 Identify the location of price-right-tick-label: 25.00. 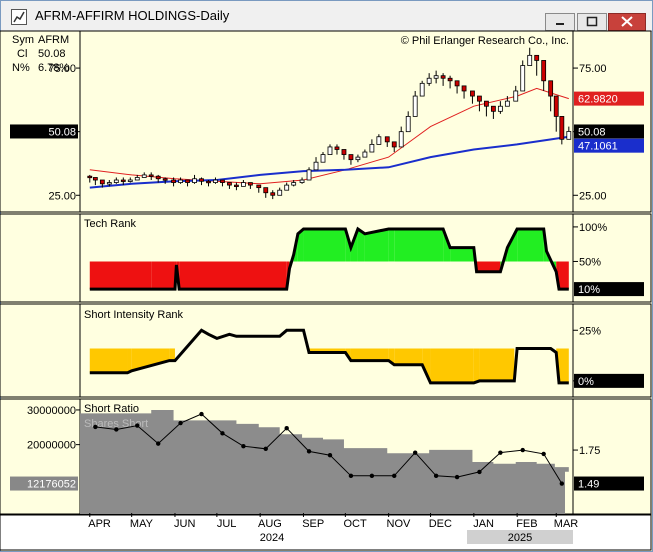
(593, 196).